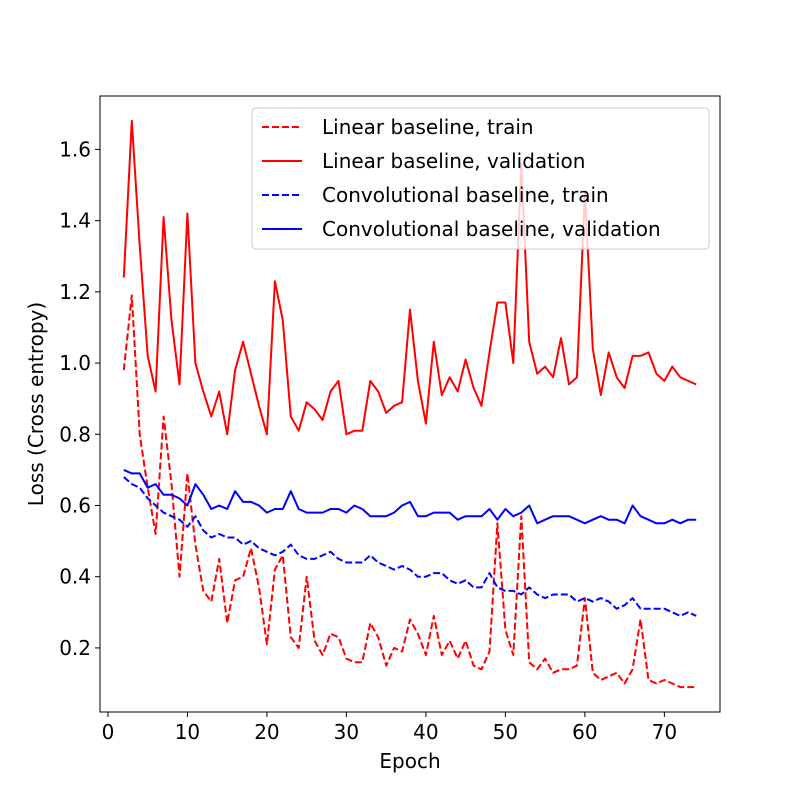 This screenshot has width=800, height=800. What do you see at coordinates (75, 648) in the screenshot?
I see `y-tick-label: 0.2` at bounding box center [75, 648].